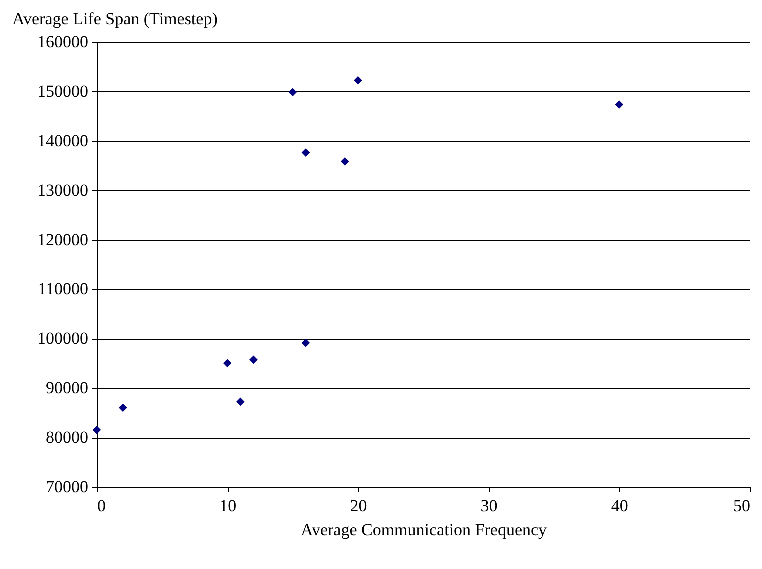 This screenshot has height=569, width=762. I want to click on y-tick-label: 160000, so click(63, 42).